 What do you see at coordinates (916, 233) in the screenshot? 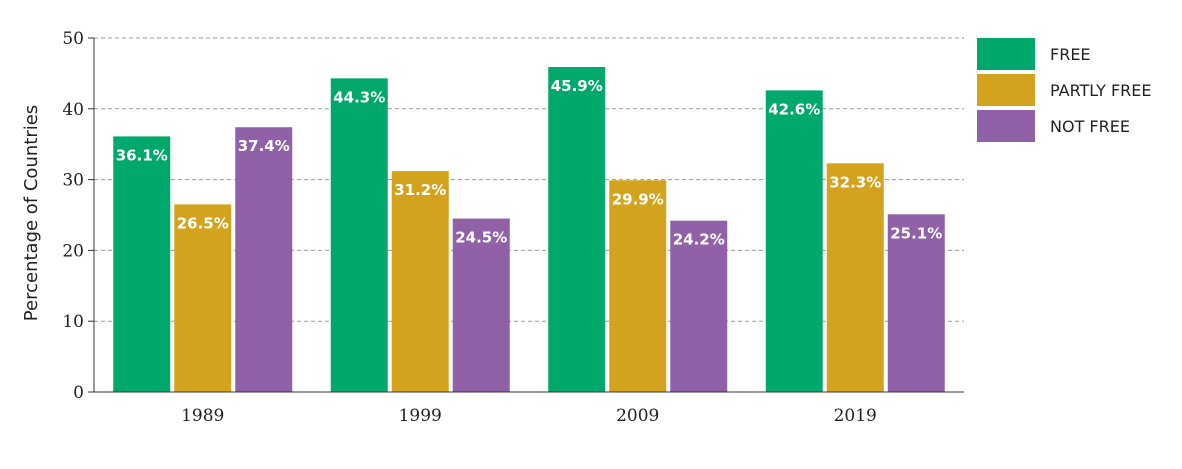
I see `data-label: 25.1%` at bounding box center [916, 233].